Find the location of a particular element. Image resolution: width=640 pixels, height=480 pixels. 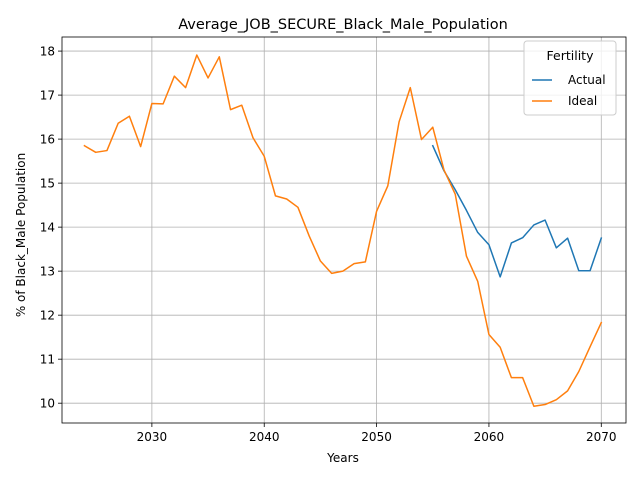

x-tick-label: 2070 is located at coordinates (601, 437).